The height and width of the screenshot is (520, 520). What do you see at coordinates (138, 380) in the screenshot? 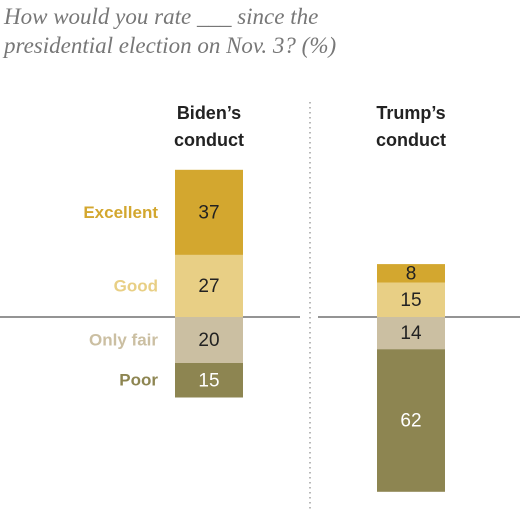
I see `legend-label: Poor` at bounding box center [138, 380].